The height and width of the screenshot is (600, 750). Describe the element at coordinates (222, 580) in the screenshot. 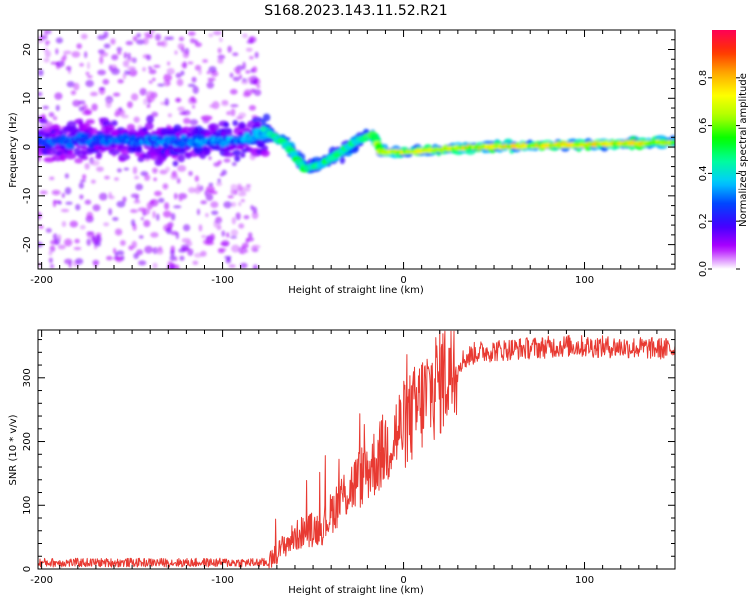

I see `snr-x-tick-label: -100` at that location.